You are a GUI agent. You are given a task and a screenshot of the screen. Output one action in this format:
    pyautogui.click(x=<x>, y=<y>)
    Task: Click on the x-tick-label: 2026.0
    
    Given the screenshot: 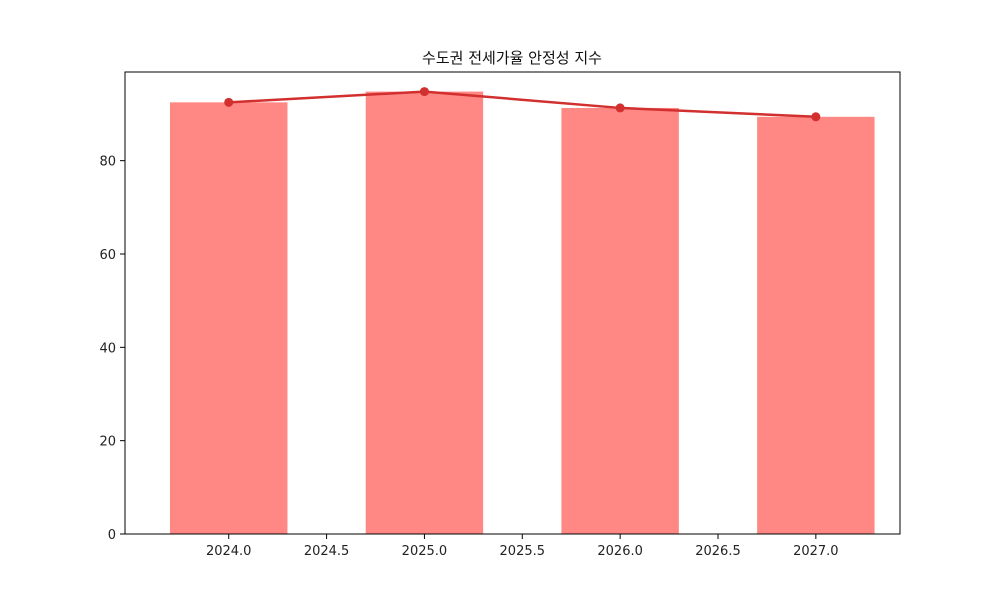 What is the action you would take?
    pyautogui.click(x=620, y=551)
    